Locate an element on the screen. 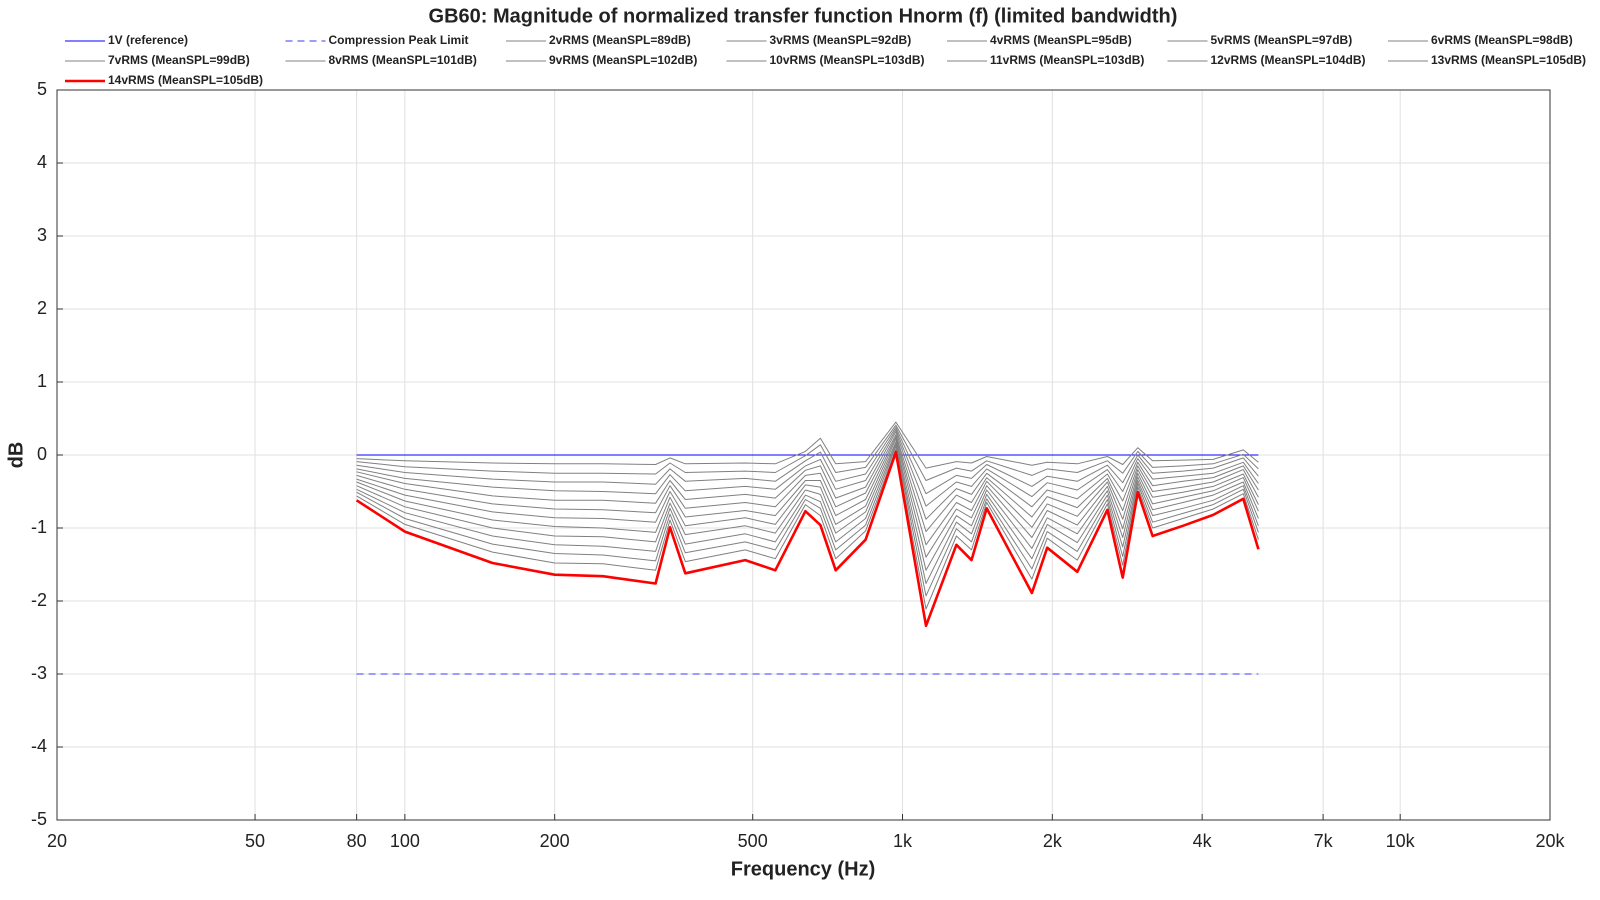 The image size is (1600, 900). legend-label: 5vRMS (MeanSPL=97dB) is located at coordinates (1282, 40).